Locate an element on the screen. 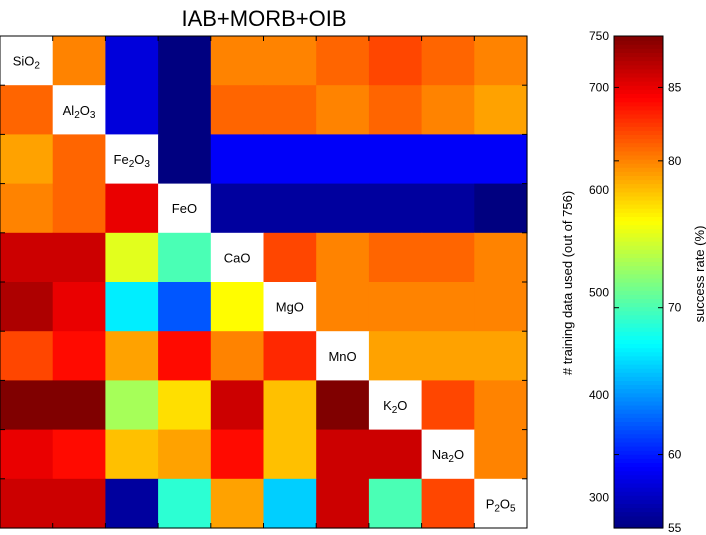  diagonal-label: P2O5 is located at coordinates (501, 505).